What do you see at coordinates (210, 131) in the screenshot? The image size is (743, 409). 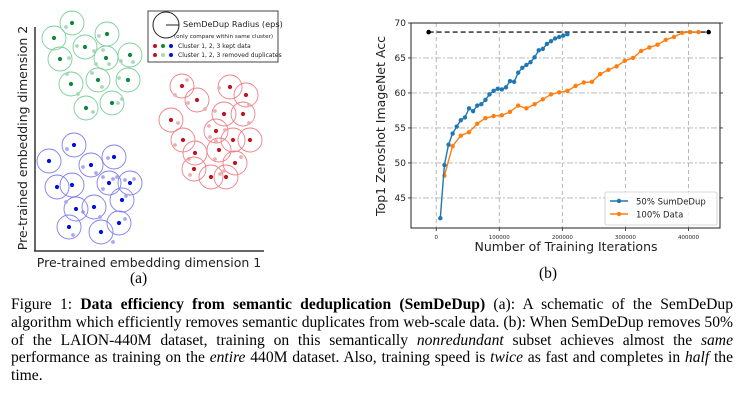 I see `cluster-red` at bounding box center [210, 131].